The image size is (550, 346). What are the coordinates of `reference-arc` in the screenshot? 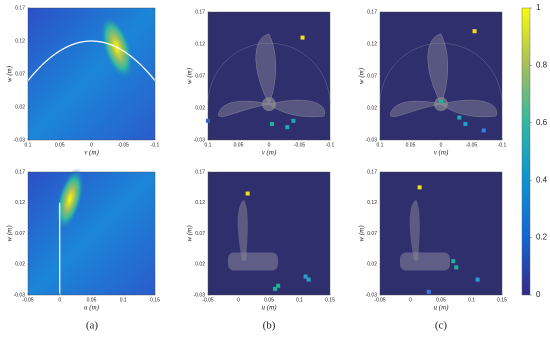 It's located at (91, 60).